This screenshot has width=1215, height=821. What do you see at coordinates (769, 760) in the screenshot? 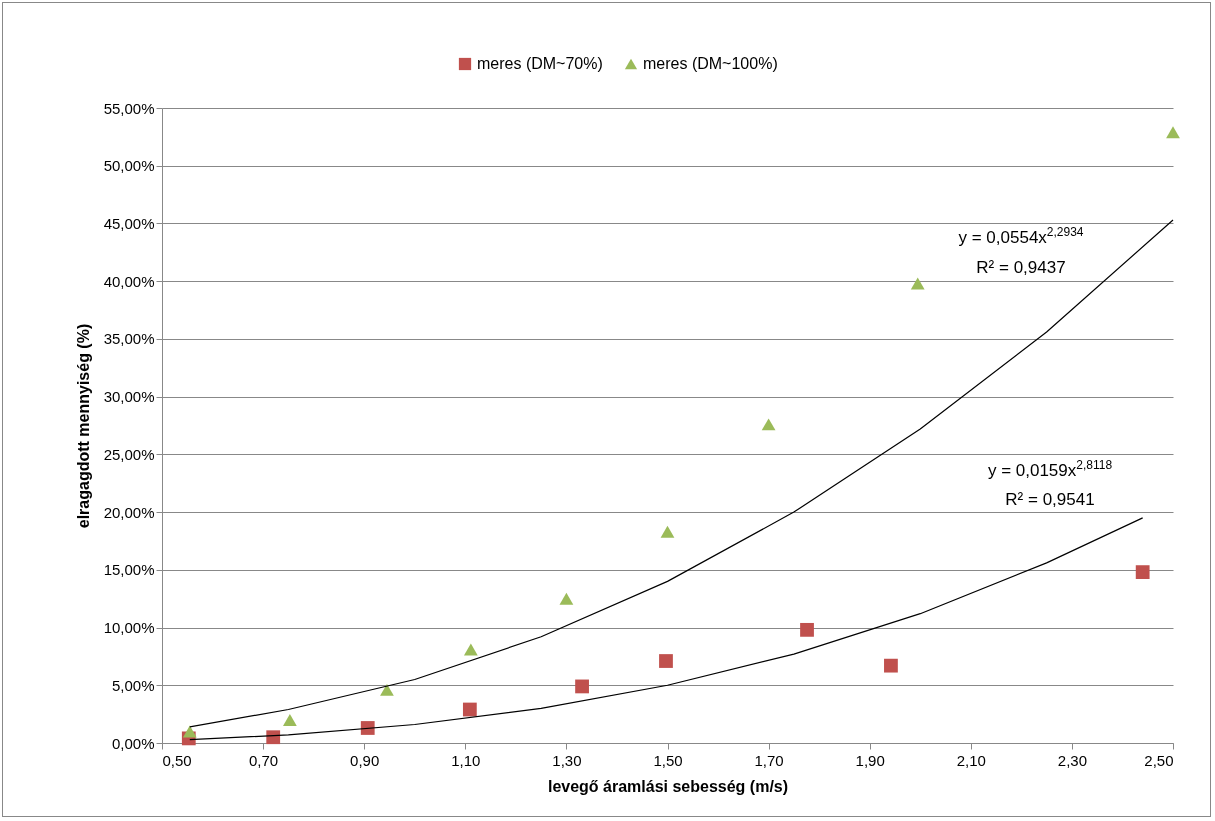
I see `x-tick-label: 1,70` at bounding box center [769, 760].